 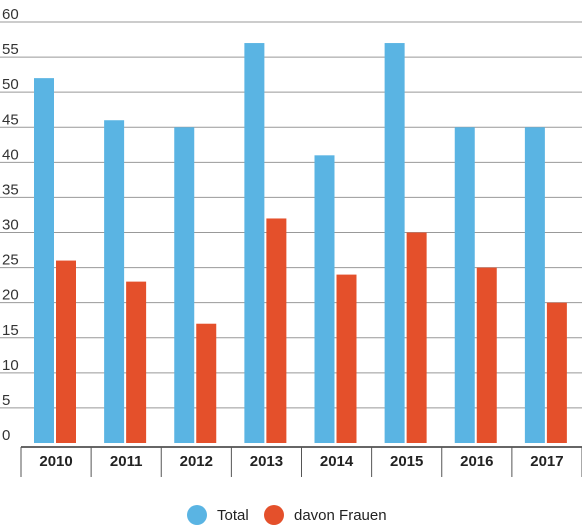 What do you see at coordinates (10, 260) in the screenshot?
I see `y-tick-label: 25` at bounding box center [10, 260].